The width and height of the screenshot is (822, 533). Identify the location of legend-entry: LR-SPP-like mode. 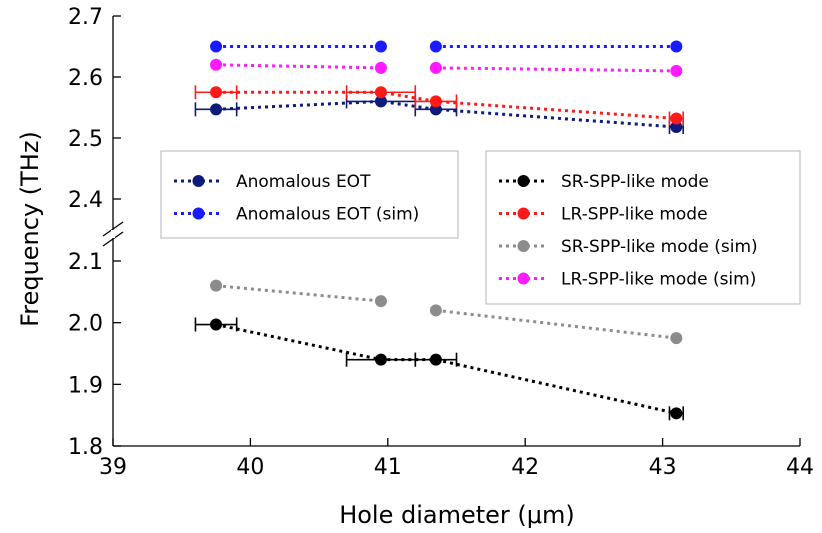
(603, 215).